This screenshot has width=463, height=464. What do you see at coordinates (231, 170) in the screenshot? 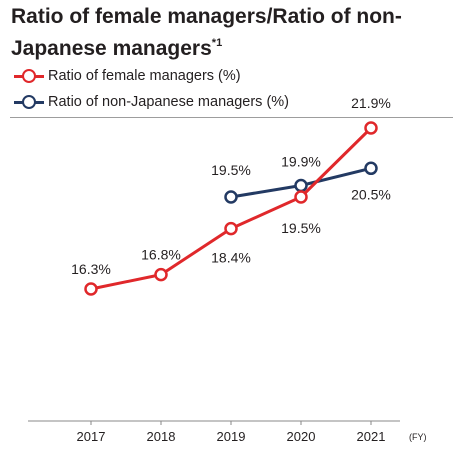
I see `data-label-non-japanese-2019: 19.5%` at bounding box center [231, 170].